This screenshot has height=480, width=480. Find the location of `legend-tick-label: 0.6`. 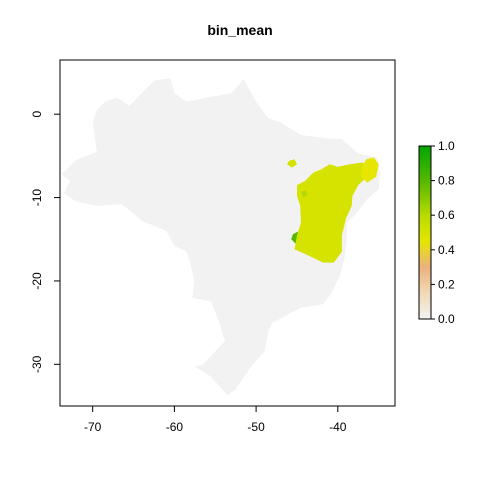

legend-tick-label: 0.6 is located at coordinates (446, 215).